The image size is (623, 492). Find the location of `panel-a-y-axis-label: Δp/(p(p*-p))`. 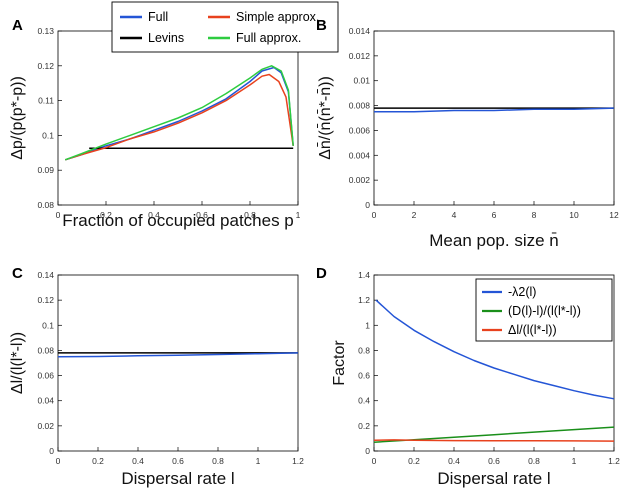

panel-a-y-axis-label: Δp/(p(p*-p)) is located at coordinates (17, 118).